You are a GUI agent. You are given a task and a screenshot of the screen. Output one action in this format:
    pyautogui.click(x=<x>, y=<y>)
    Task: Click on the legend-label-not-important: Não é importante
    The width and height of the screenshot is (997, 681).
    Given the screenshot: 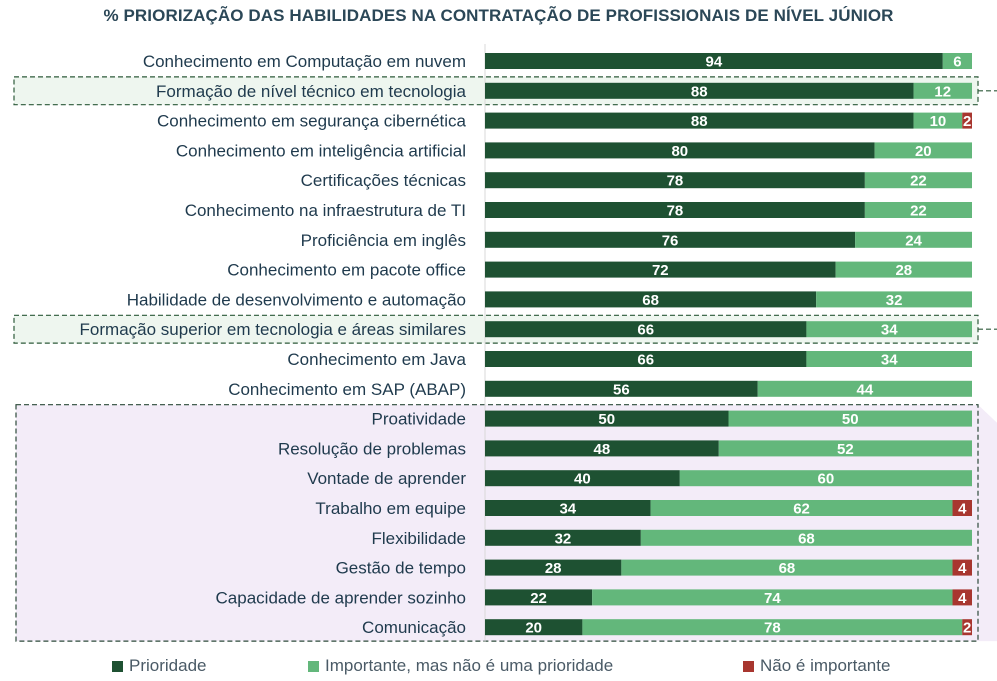 What is the action you would take?
    pyautogui.click(x=825, y=665)
    